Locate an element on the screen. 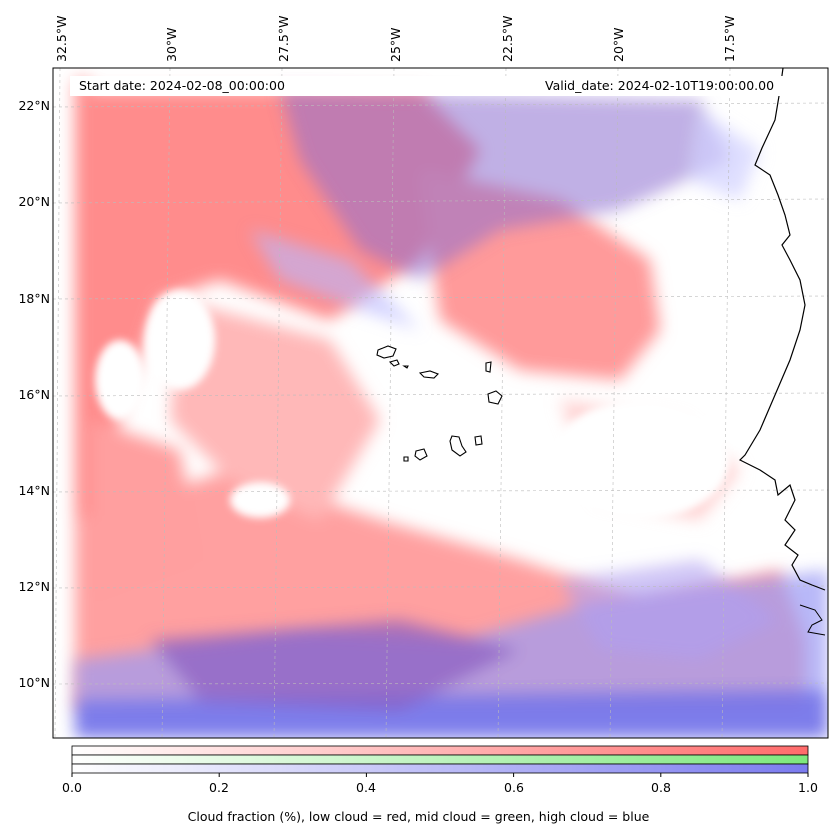 The image size is (837, 836). colorbar-mid is located at coordinates (440, 759).